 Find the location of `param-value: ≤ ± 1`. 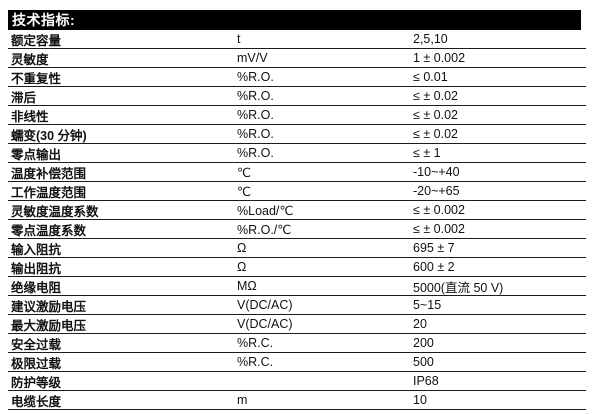

param-value: ≤ ± 1 is located at coordinates (427, 153).